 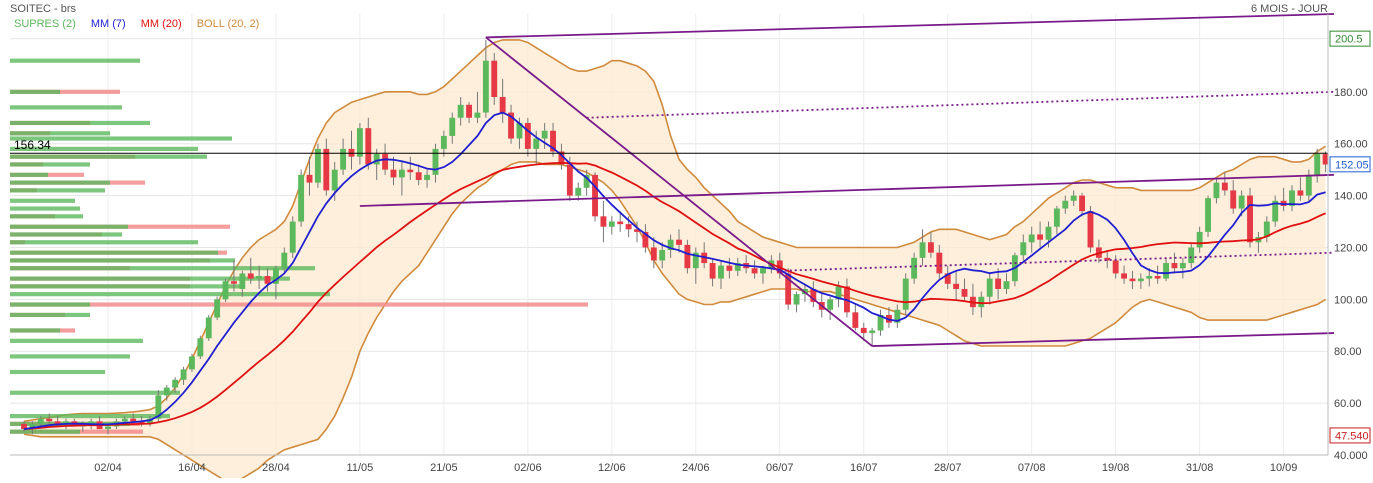 What do you see at coordinates (1289, 9) in the screenshot?
I see `period-label: 6 MOIS - JOUR` at bounding box center [1289, 9].